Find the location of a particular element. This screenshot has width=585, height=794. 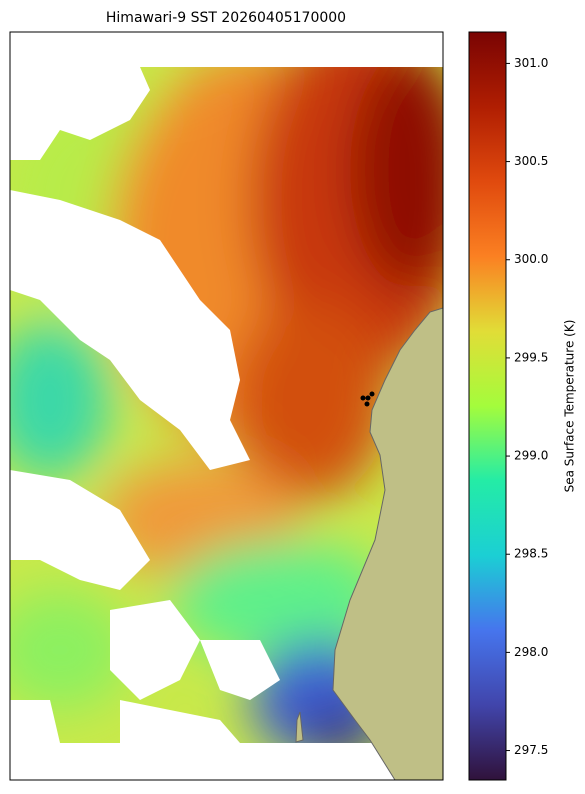

colorbar is located at coordinates (487, 406).